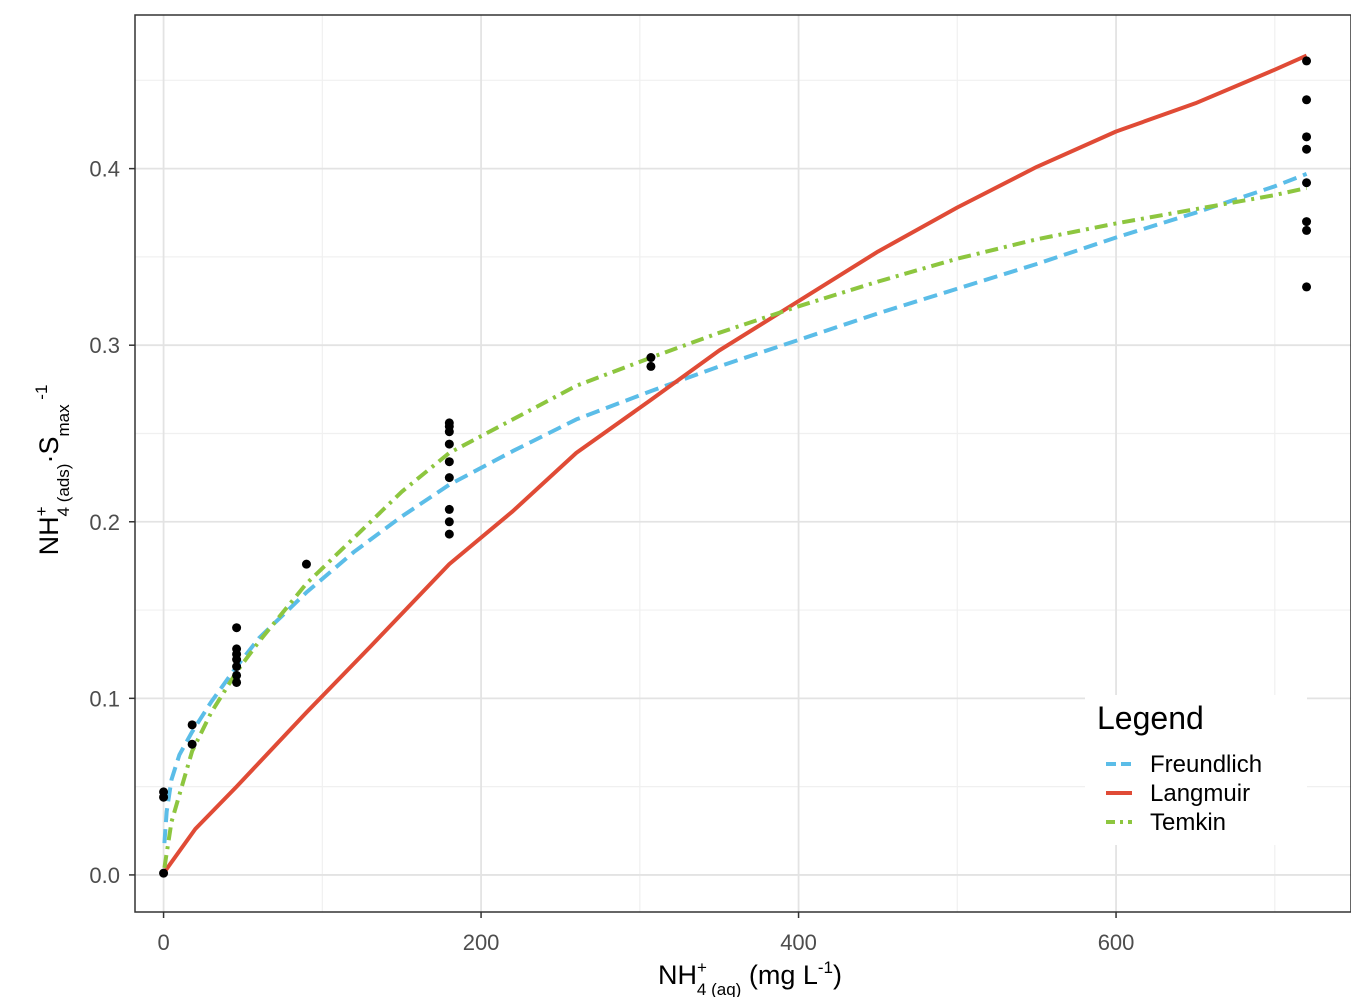 The width and height of the screenshot is (1351, 997). Describe the element at coordinates (1150, 718) in the screenshot. I see `legend-title: Legend` at that location.